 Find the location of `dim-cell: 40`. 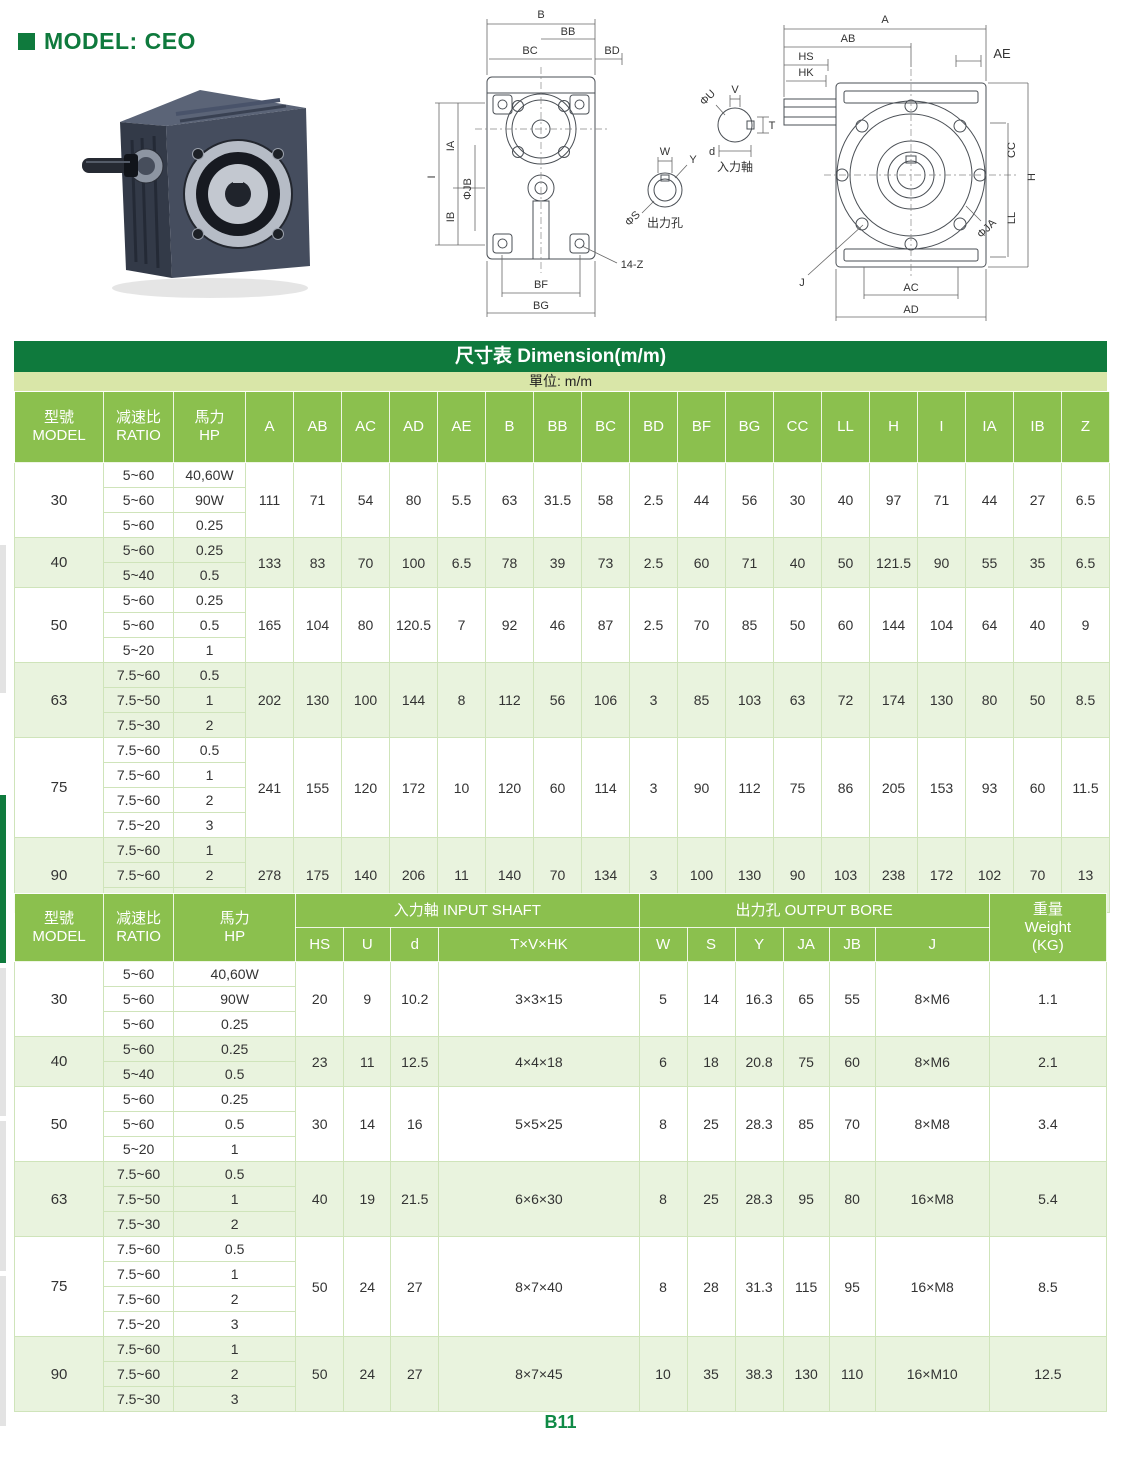

dim-cell: 40 is located at coordinates (1037, 625).